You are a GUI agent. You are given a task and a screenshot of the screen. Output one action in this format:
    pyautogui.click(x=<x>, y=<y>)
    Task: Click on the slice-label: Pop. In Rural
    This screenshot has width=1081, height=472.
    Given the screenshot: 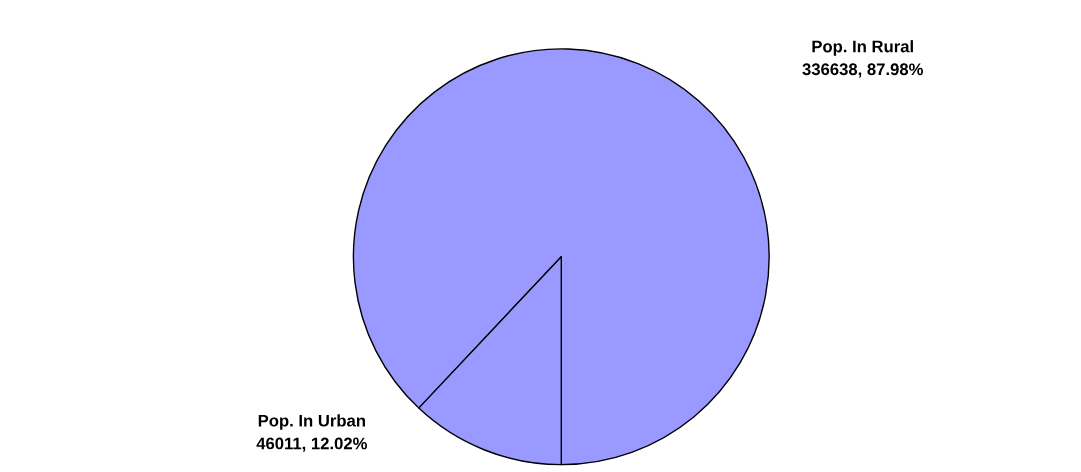 What is the action you would take?
    pyautogui.click(x=862, y=48)
    